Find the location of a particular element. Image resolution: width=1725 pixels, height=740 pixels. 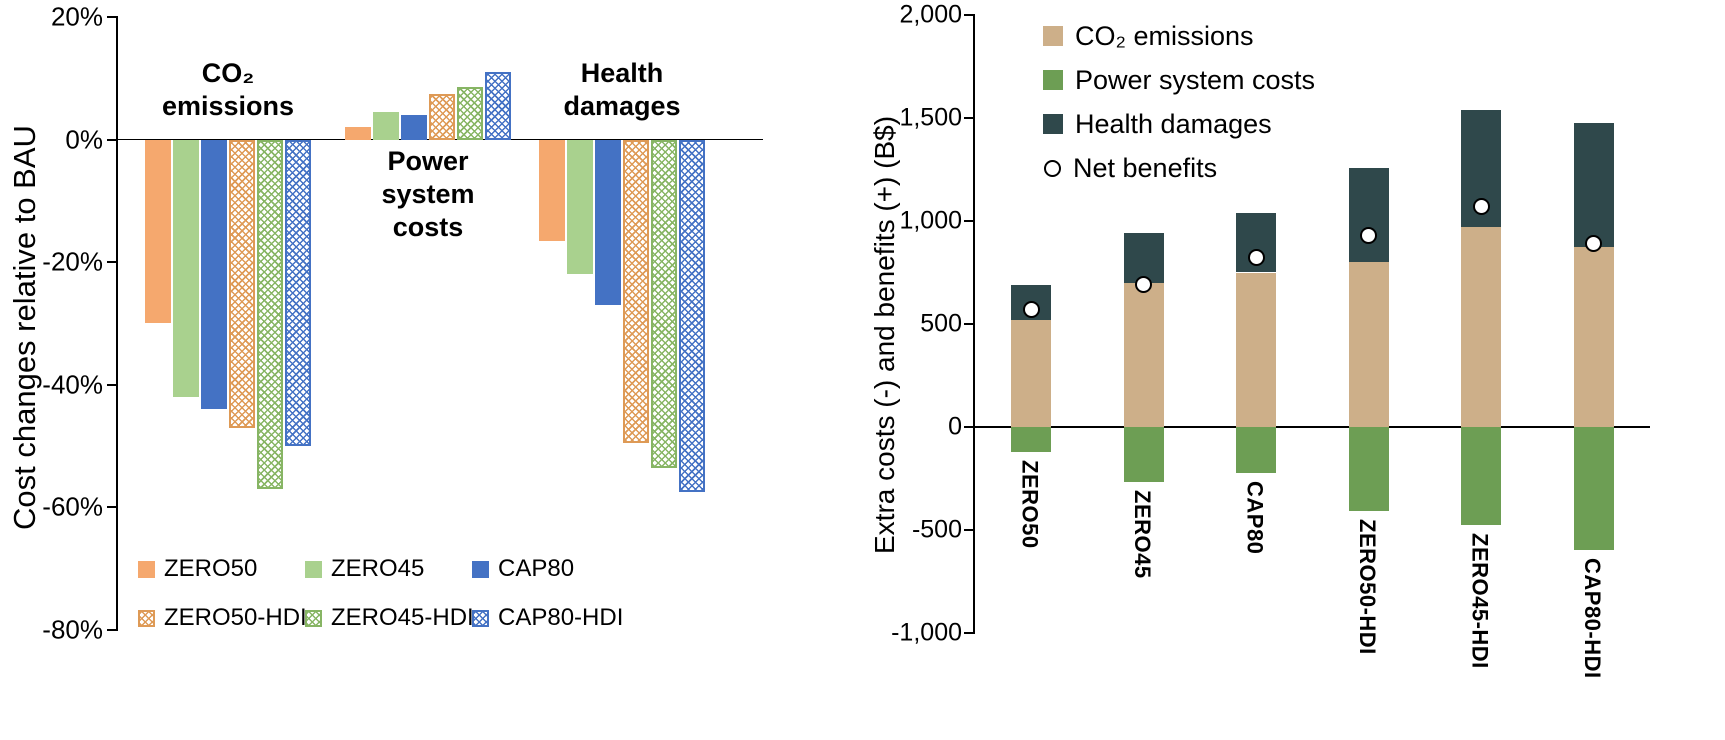

left-y-tick-label: 20% is located at coordinates (76, 16).